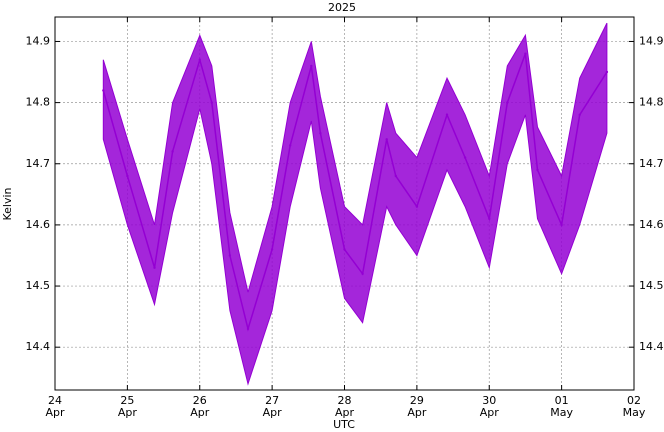 The height and width of the screenshot is (432, 664). Describe the element at coordinates (38, 102) in the screenshot. I see `y-tick-label-left: 14.8` at that location.